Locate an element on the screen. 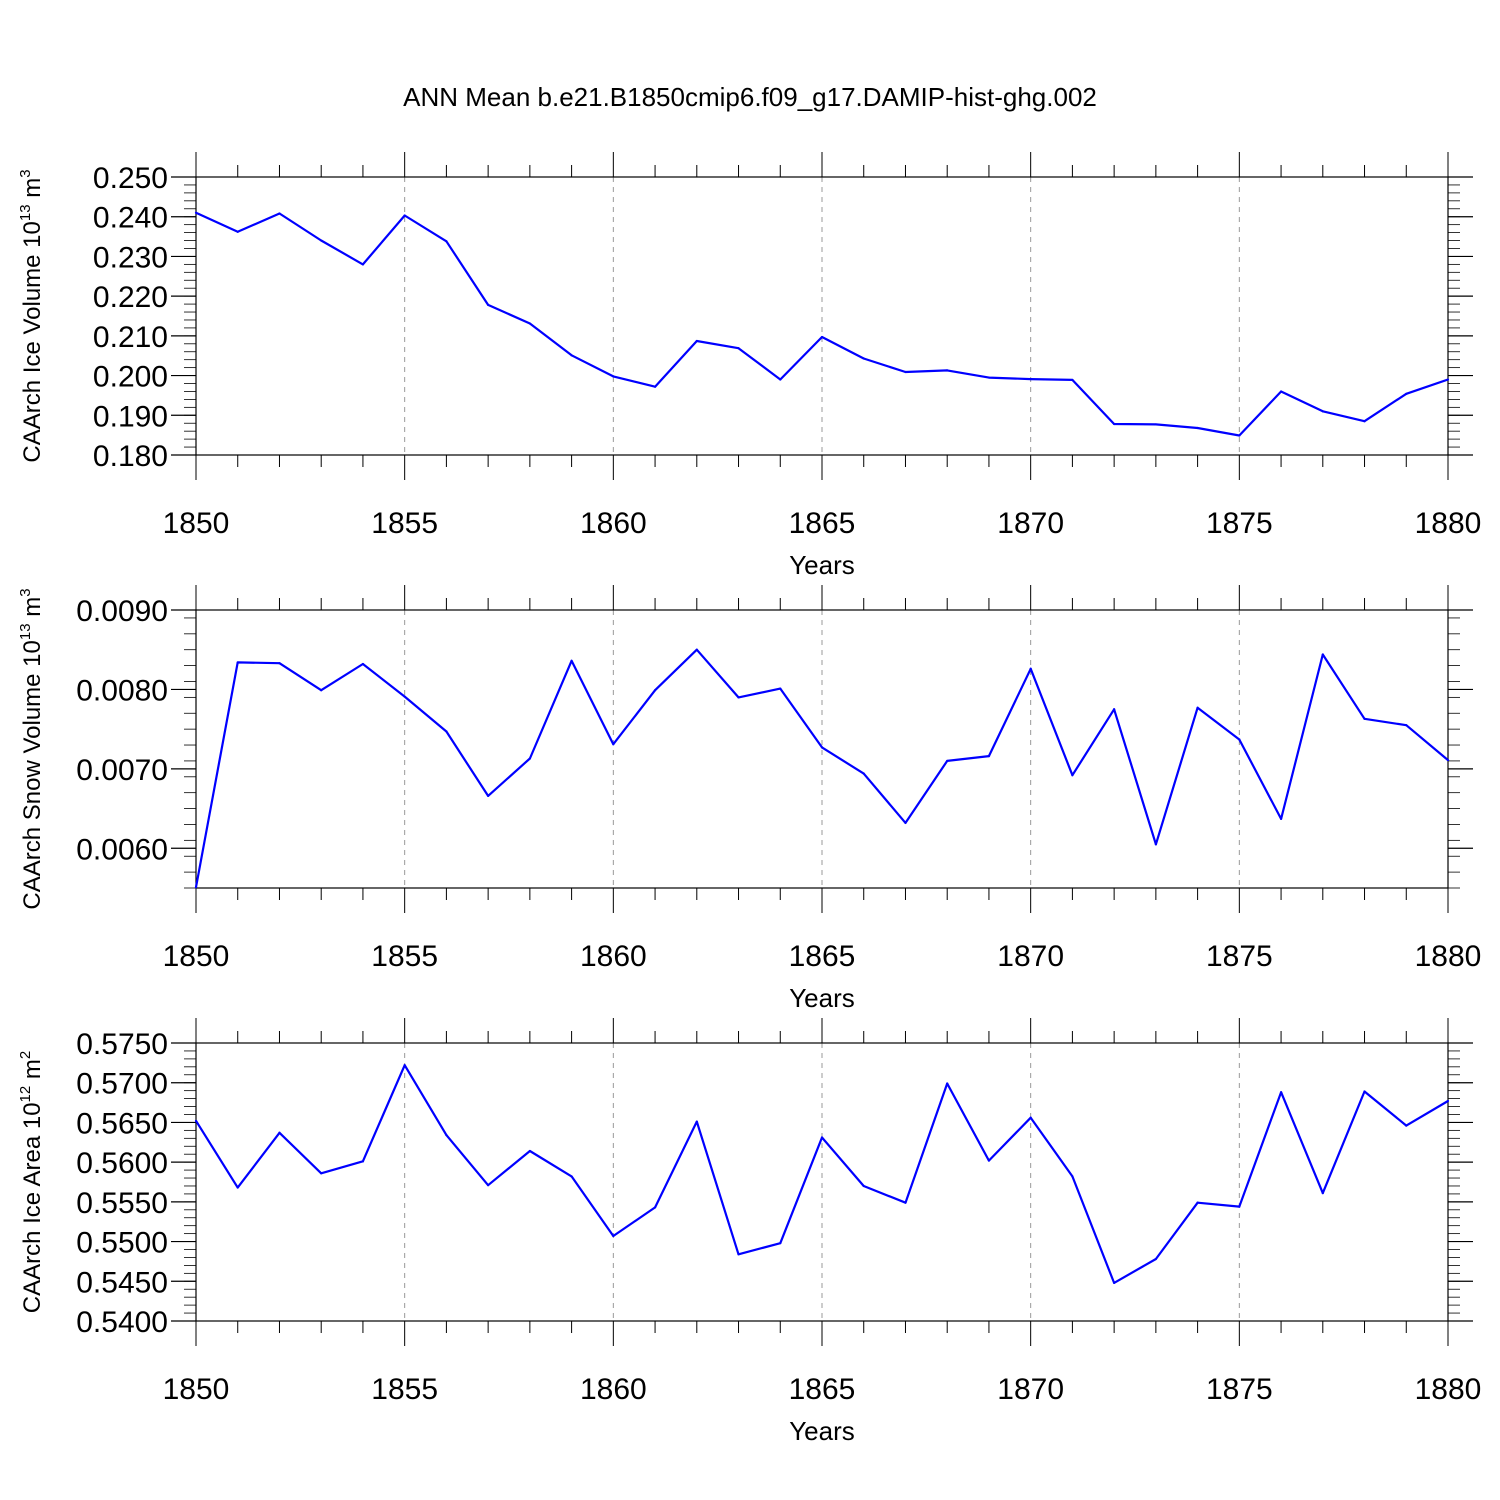 The image size is (1500, 1500). y-tick-label: 0.190 is located at coordinates (130, 416).